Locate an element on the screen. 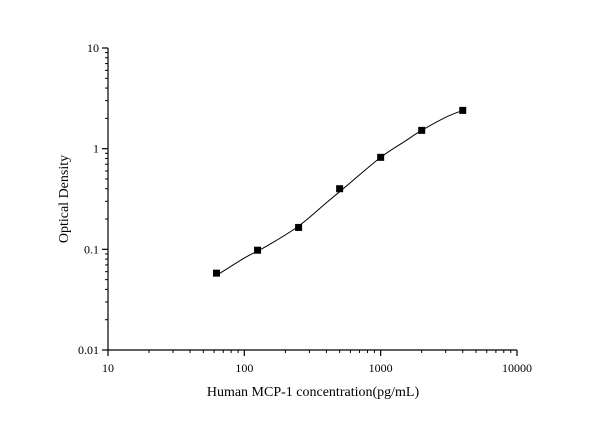  x-axis-label: Human MCP-1 concentration(pg/mL) is located at coordinates (313, 392).